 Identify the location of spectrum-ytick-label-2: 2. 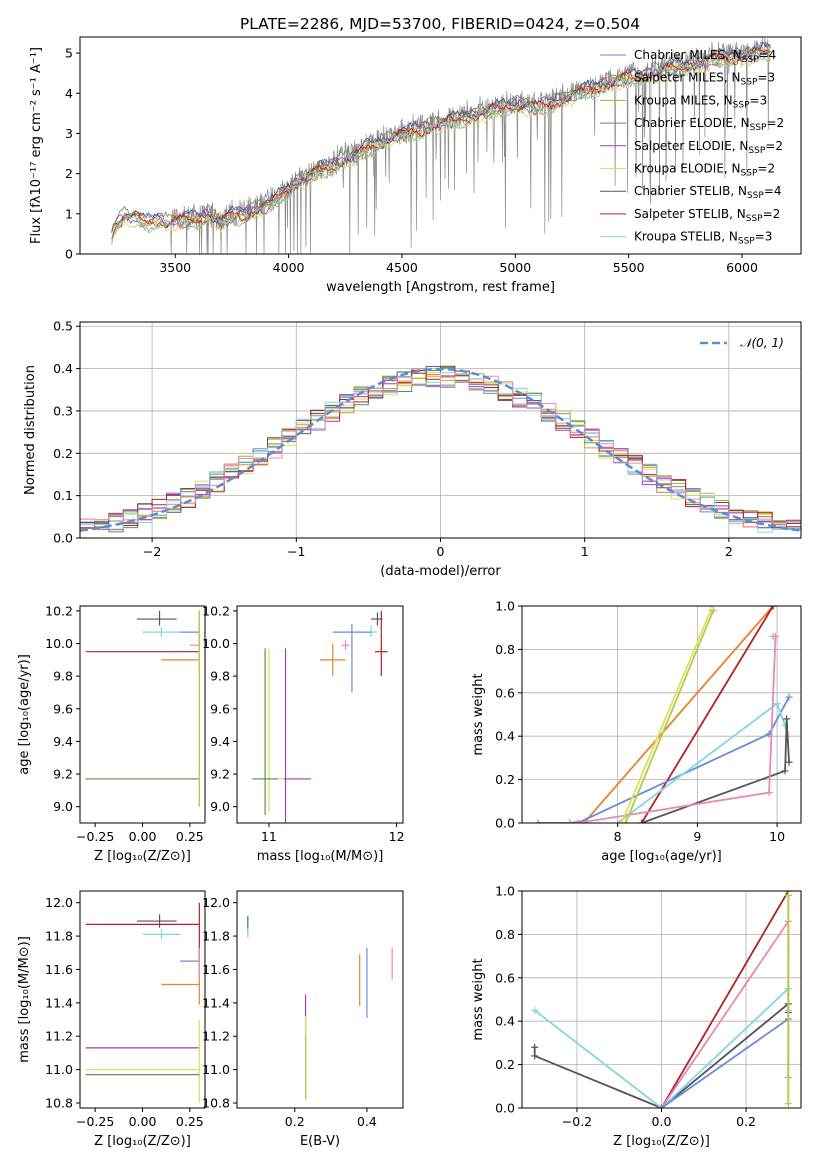
(69, 173).